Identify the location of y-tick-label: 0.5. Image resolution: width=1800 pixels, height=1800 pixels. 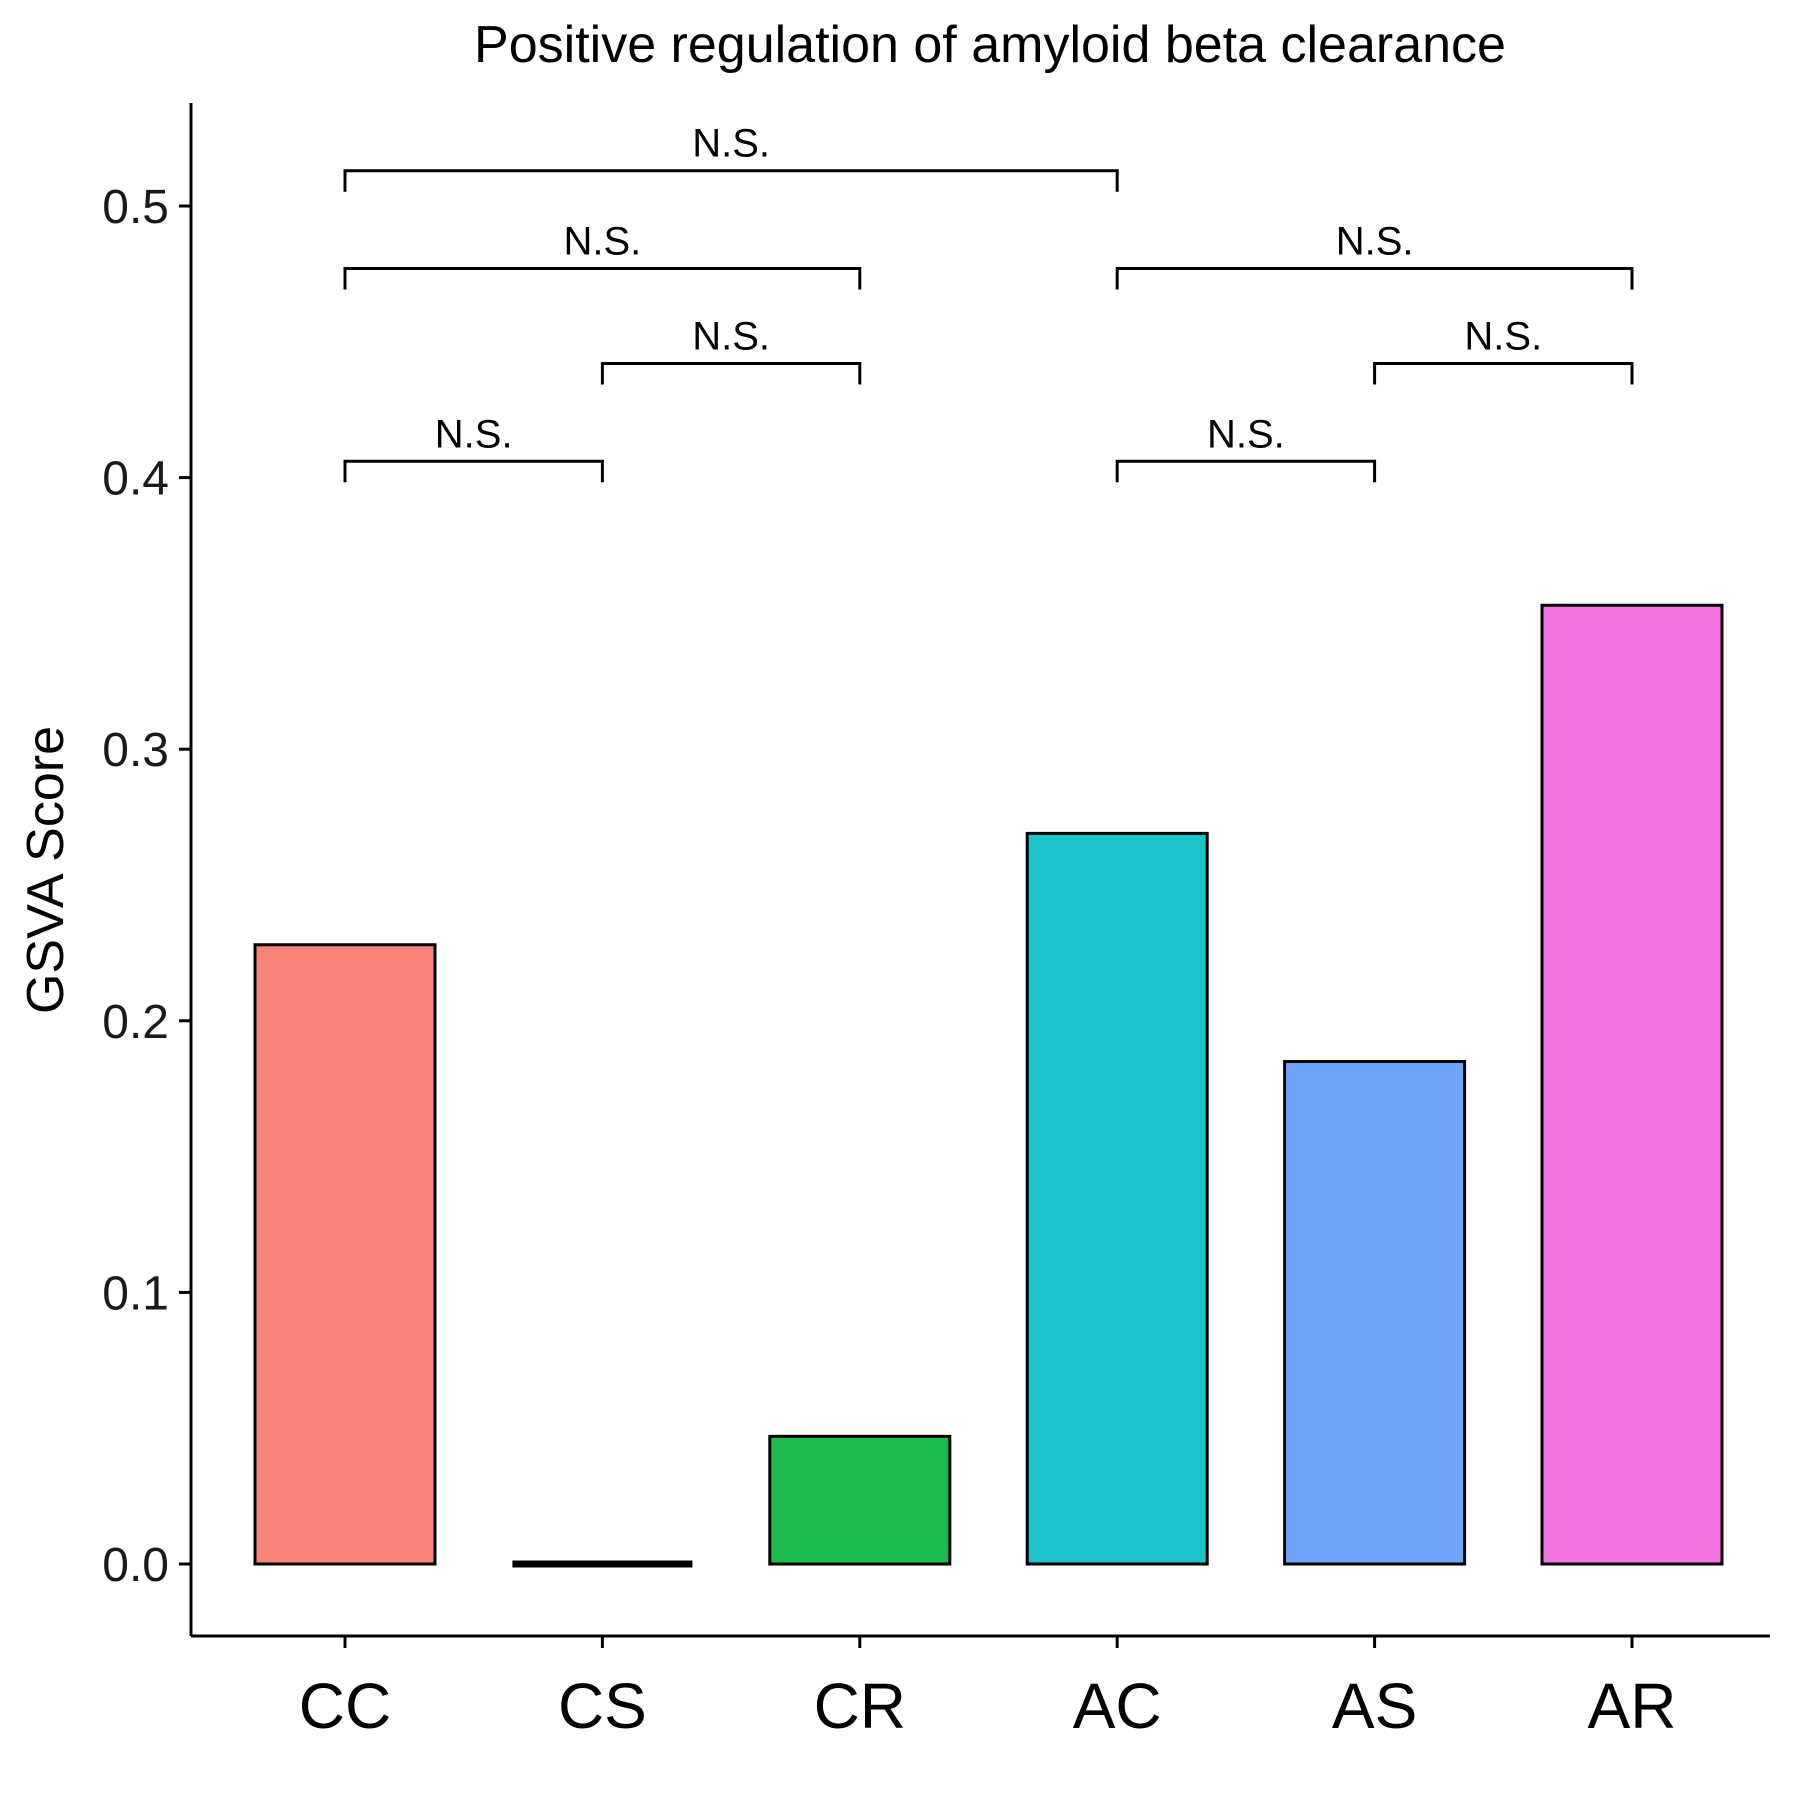
(135, 207).